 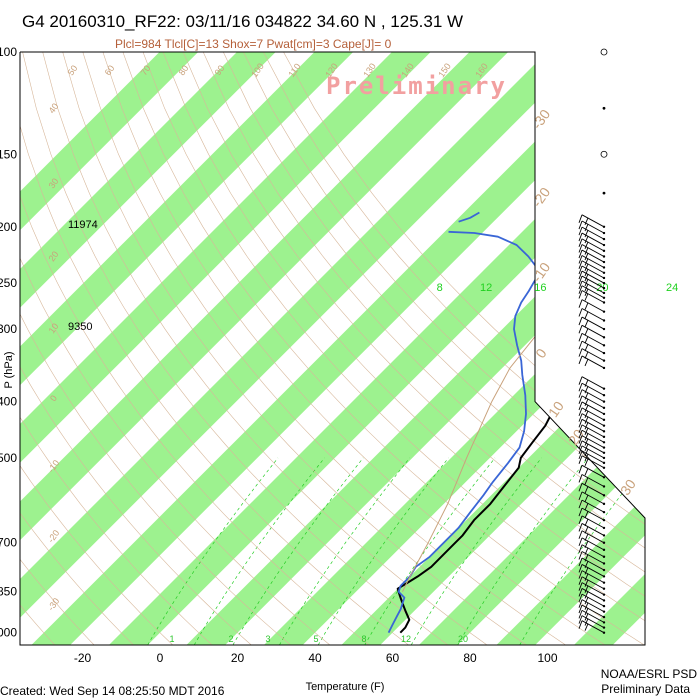 I want to click on y-tick-label: 250, so click(x=8, y=283).